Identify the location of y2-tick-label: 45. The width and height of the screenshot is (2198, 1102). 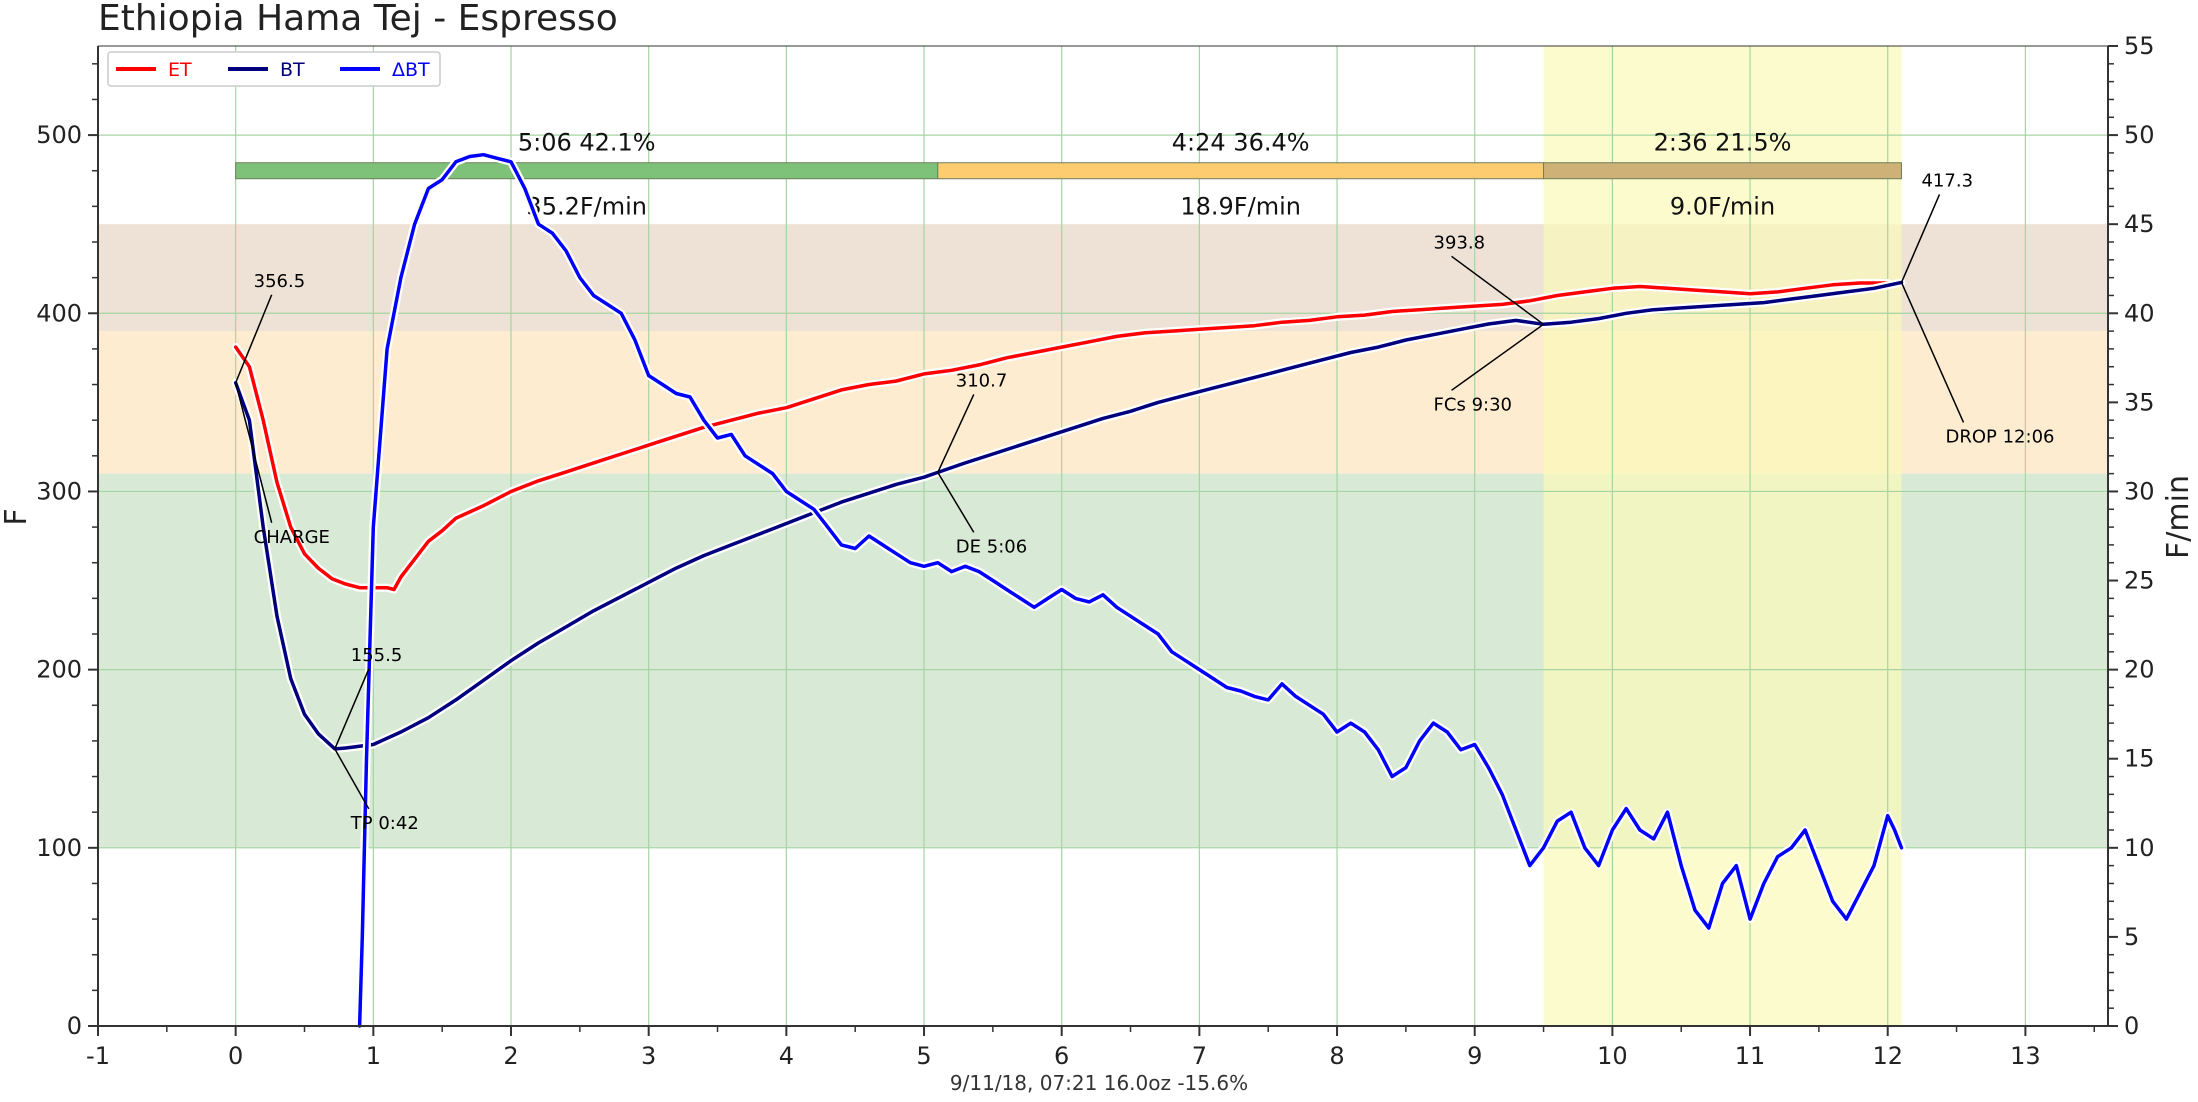
(2139, 224).